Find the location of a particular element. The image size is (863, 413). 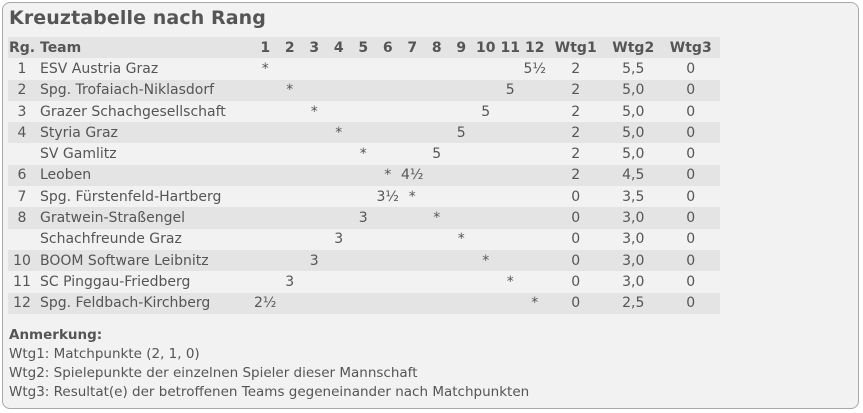

team-cell: Spg. Feldbach-Kirchberg is located at coordinates (144, 303).